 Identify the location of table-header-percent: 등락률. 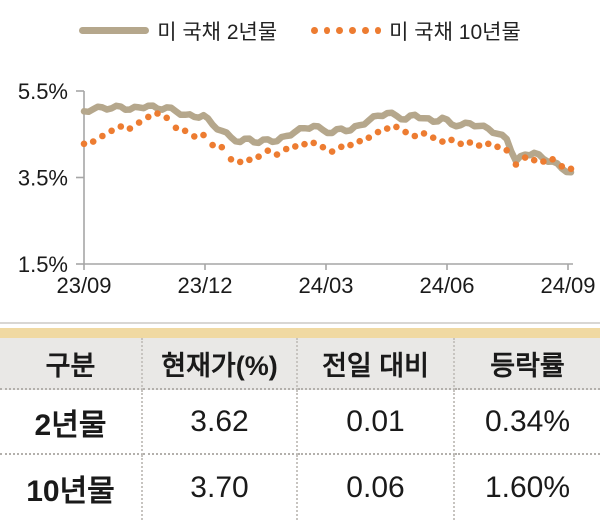
(527, 364).